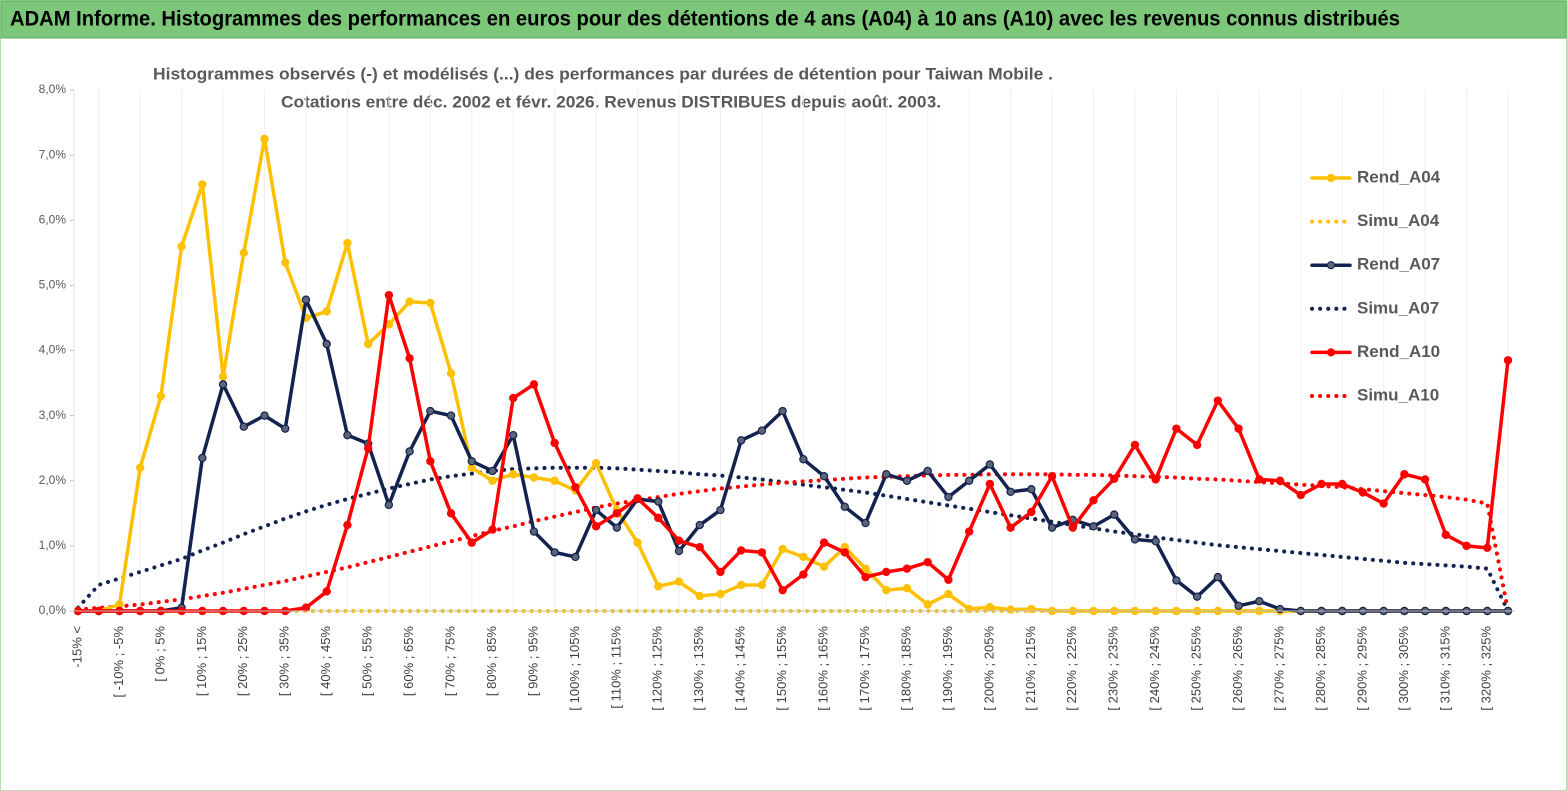 The height and width of the screenshot is (791, 1567). I want to click on legend-label: Rend_A04, so click(1399, 176).